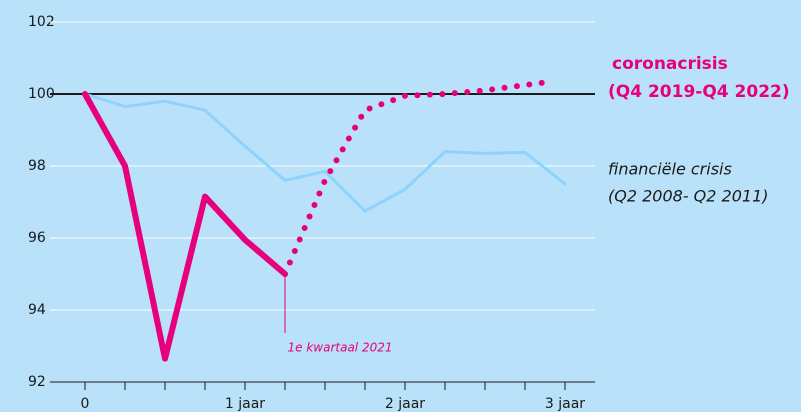 The height and width of the screenshot is (412, 801). What do you see at coordinates (670, 169) in the screenshot?
I see `legend-label: financiële crisis` at bounding box center [670, 169].